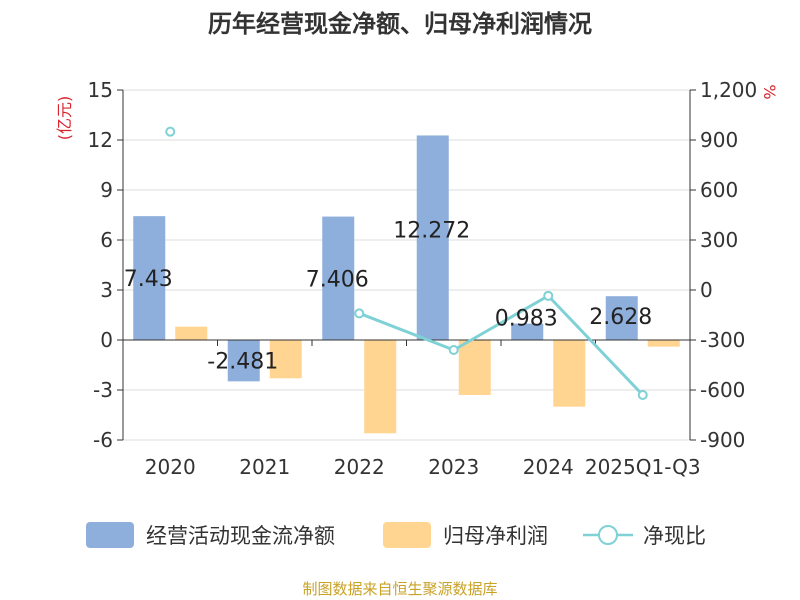 This screenshot has width=800, height=600. Describe the element at coordinates (100, 140) in the screenshot. I see `y-left-tick-label: 12` at that location.